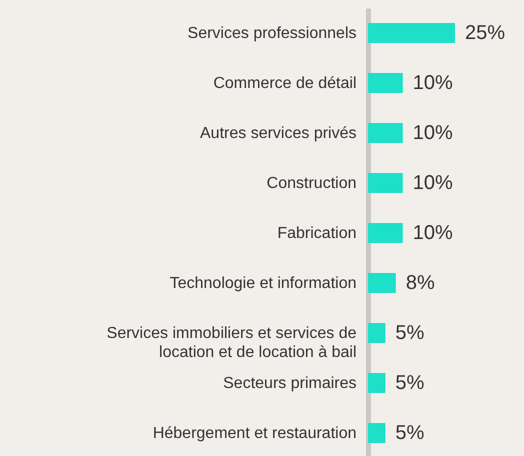 This screenshot has height=456, width=524. Describe the element at coordinates (420, 283) in the screenshot. I see `data-label: 8%` at that location.